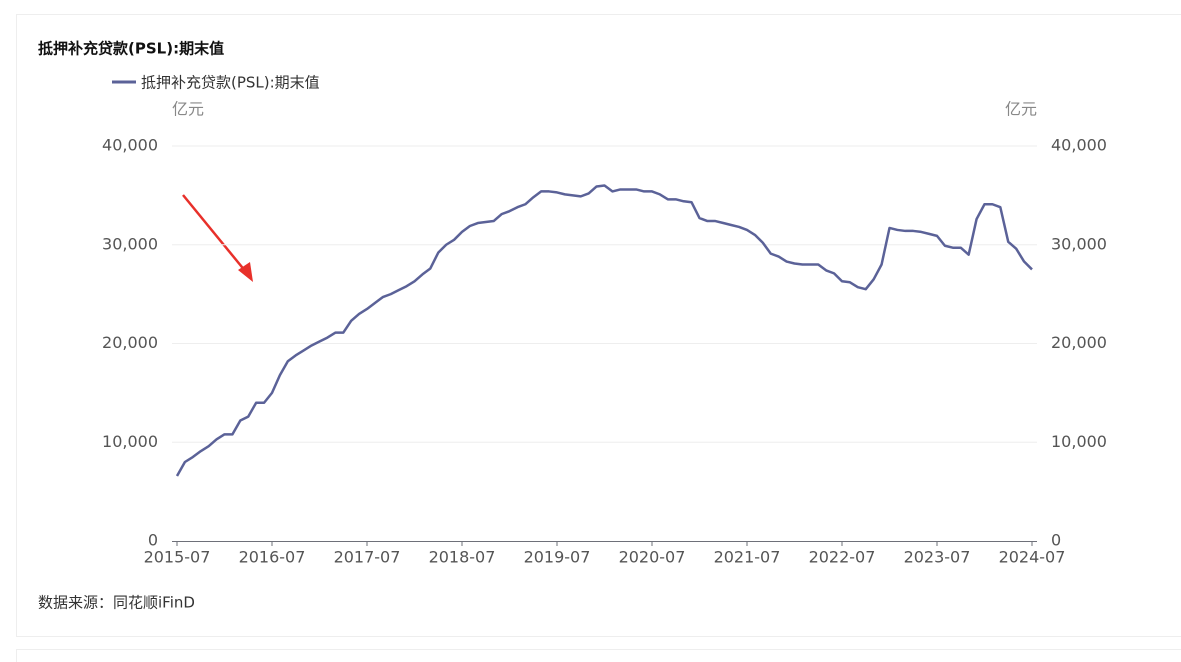 This screenshot has height=662, width=1181. What do you see at coordinates (217, 238) in the screenshot?
I see `annotation-arrow` at bounding box center [217, 238].